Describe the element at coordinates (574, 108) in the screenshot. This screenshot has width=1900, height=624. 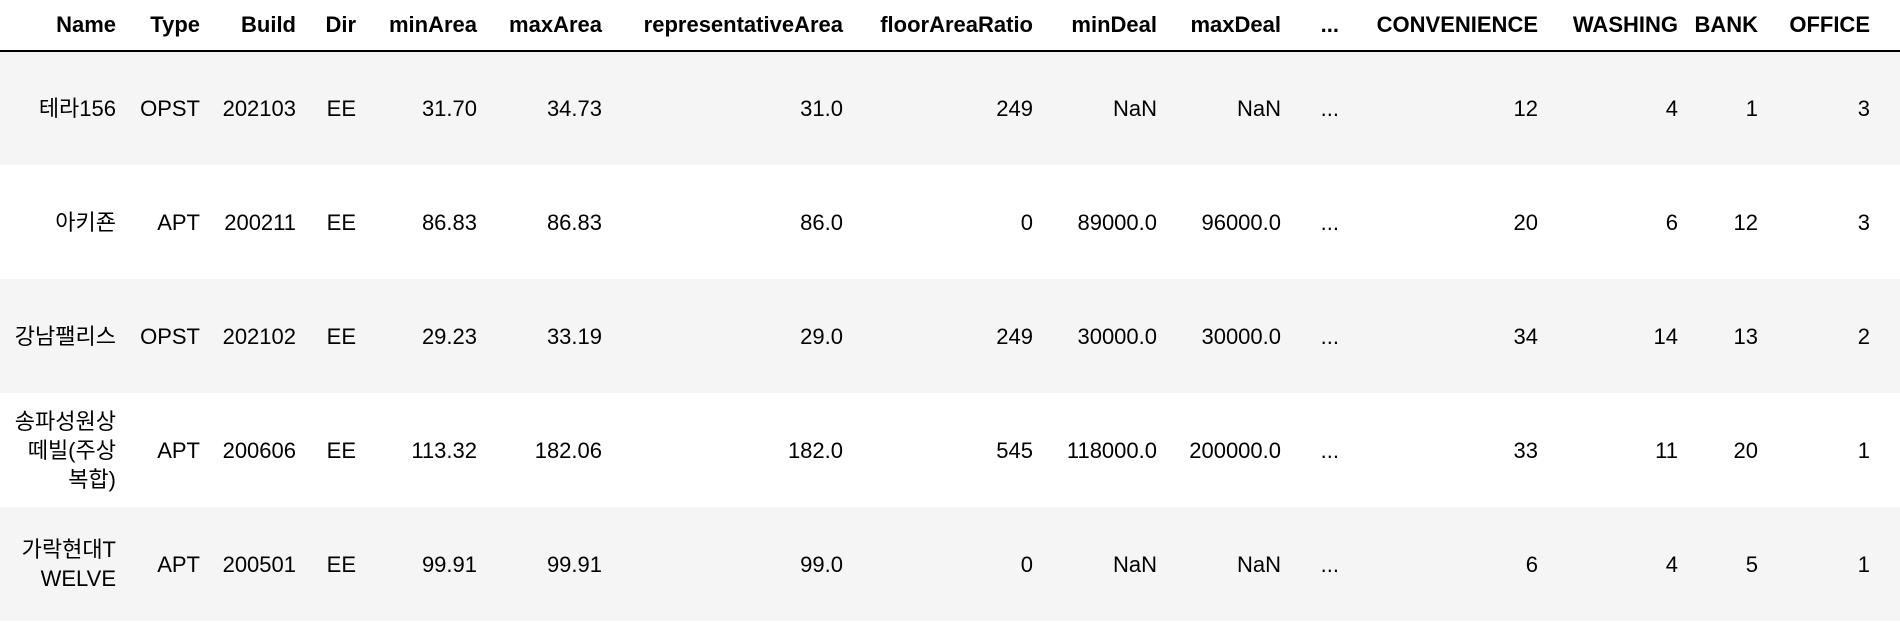
I see `table-cell: 34.73` at that location.